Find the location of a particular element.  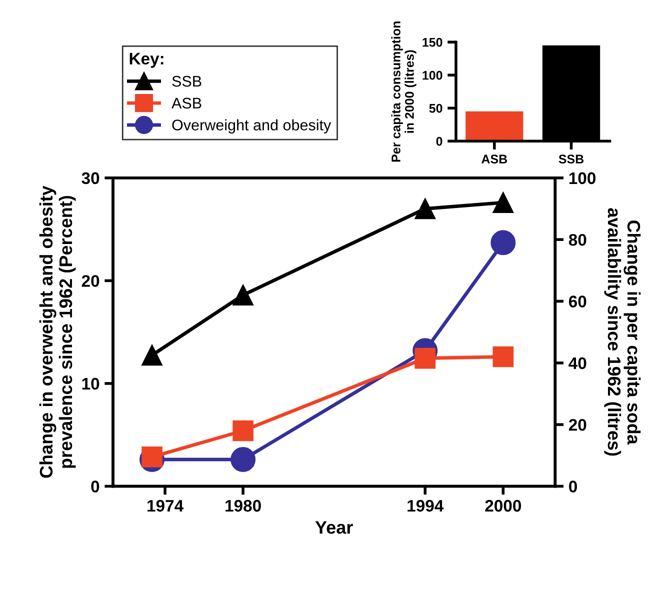

y-tick-label: 10 is located at coordinates (91, 384).